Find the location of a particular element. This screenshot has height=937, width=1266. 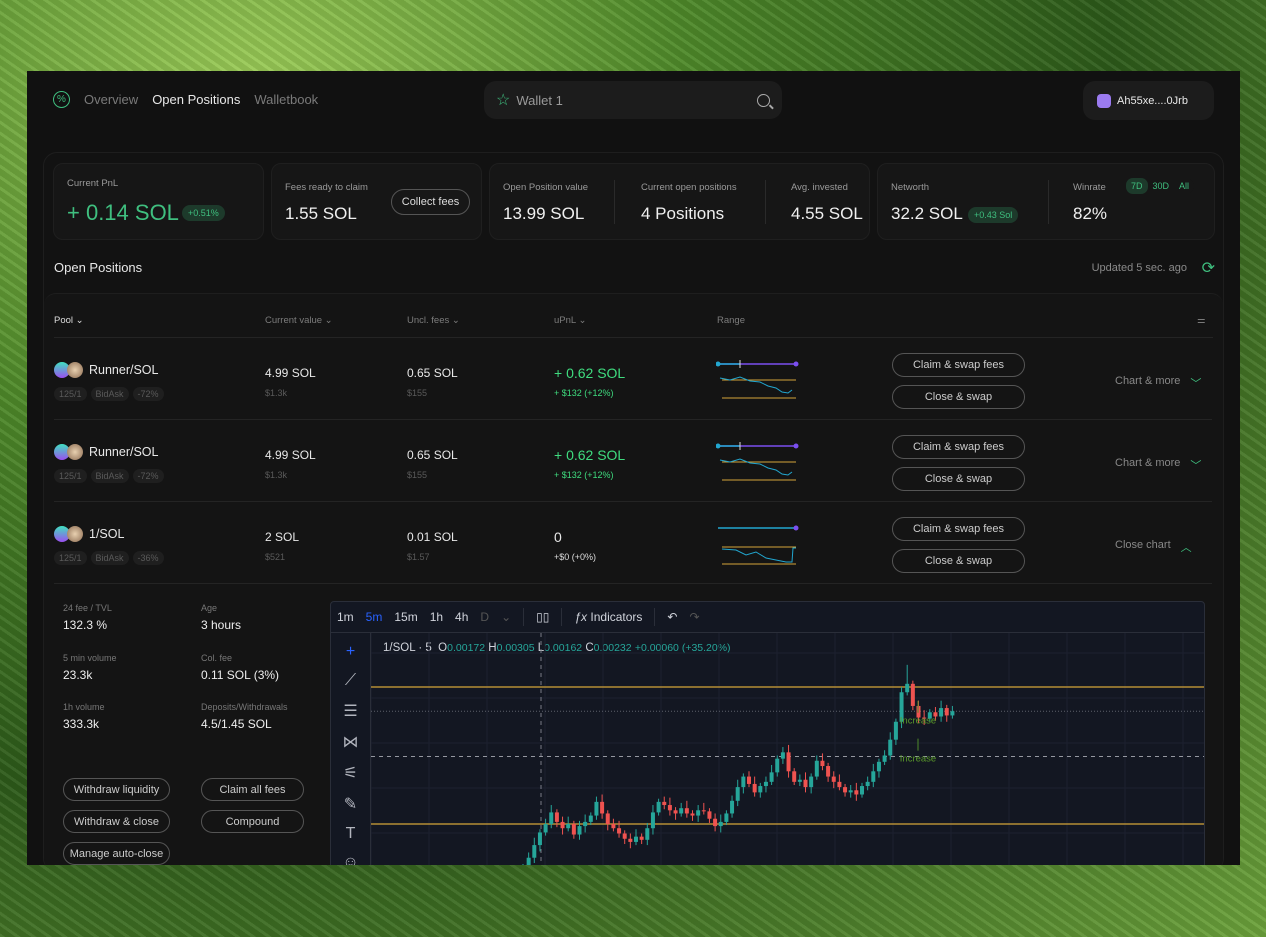

interval-15m: 15m is located at coordinates (406, 617).